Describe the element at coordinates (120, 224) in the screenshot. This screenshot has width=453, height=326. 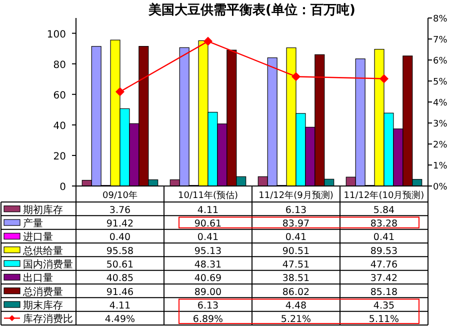
I see `data-label: 91.42` at that location.